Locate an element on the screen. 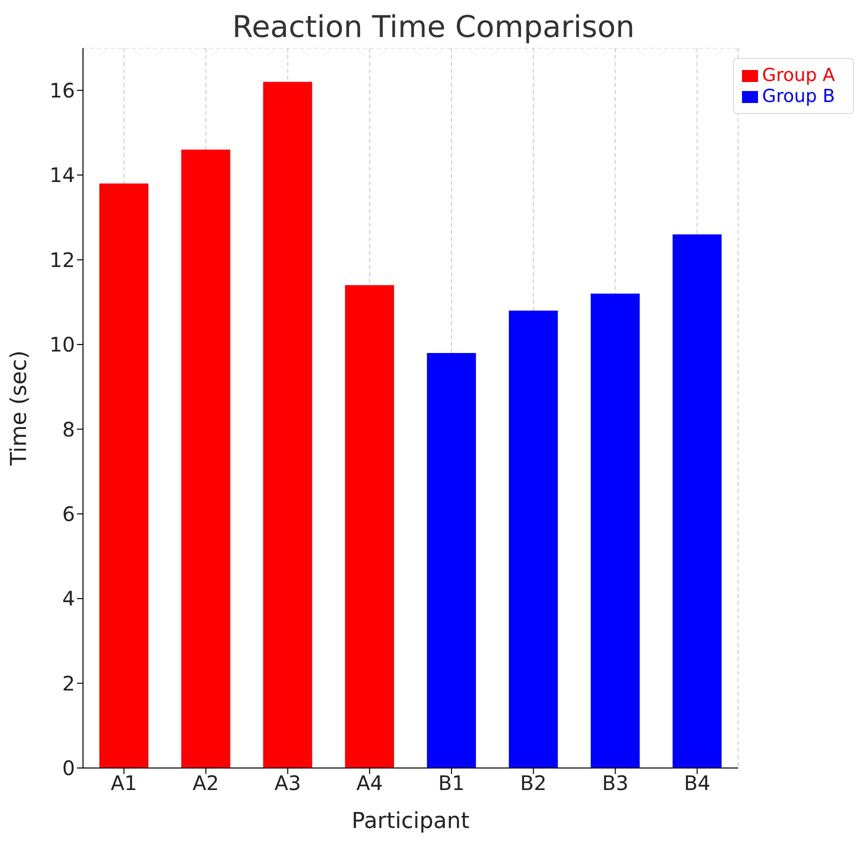 The image size is (859, 849). y-tick-label: 4 is located at coordinates (68, 598).